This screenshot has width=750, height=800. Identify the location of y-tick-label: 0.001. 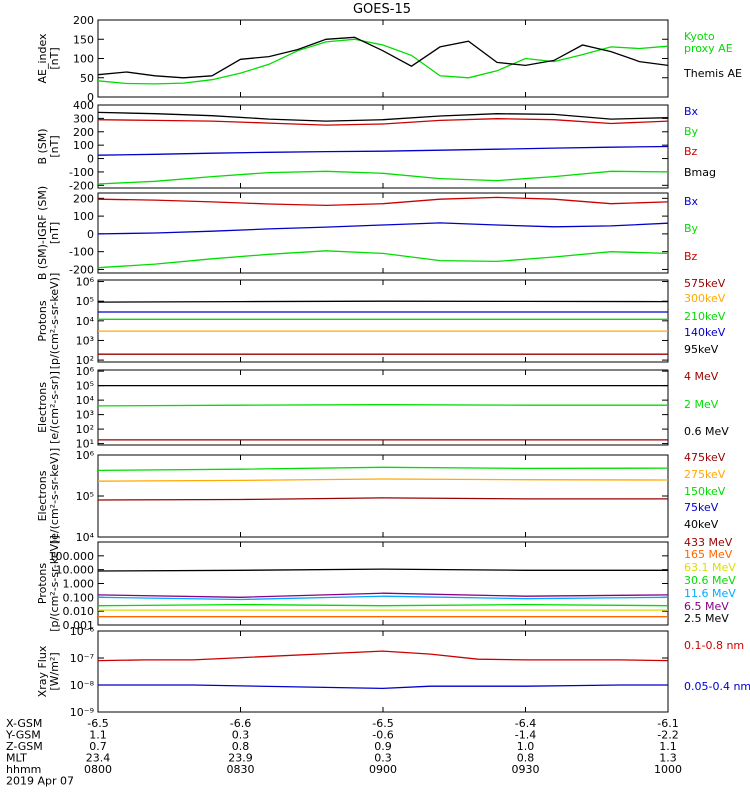
(79, 625).